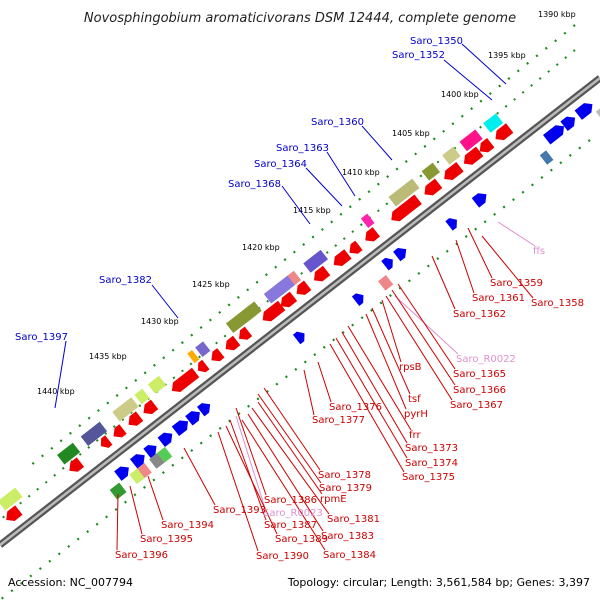 This screenshot has height=600, width=600. Describe the element at coordinates (428, 477) in the screenshot. I see `gene-label: Saro_1375` at that location.